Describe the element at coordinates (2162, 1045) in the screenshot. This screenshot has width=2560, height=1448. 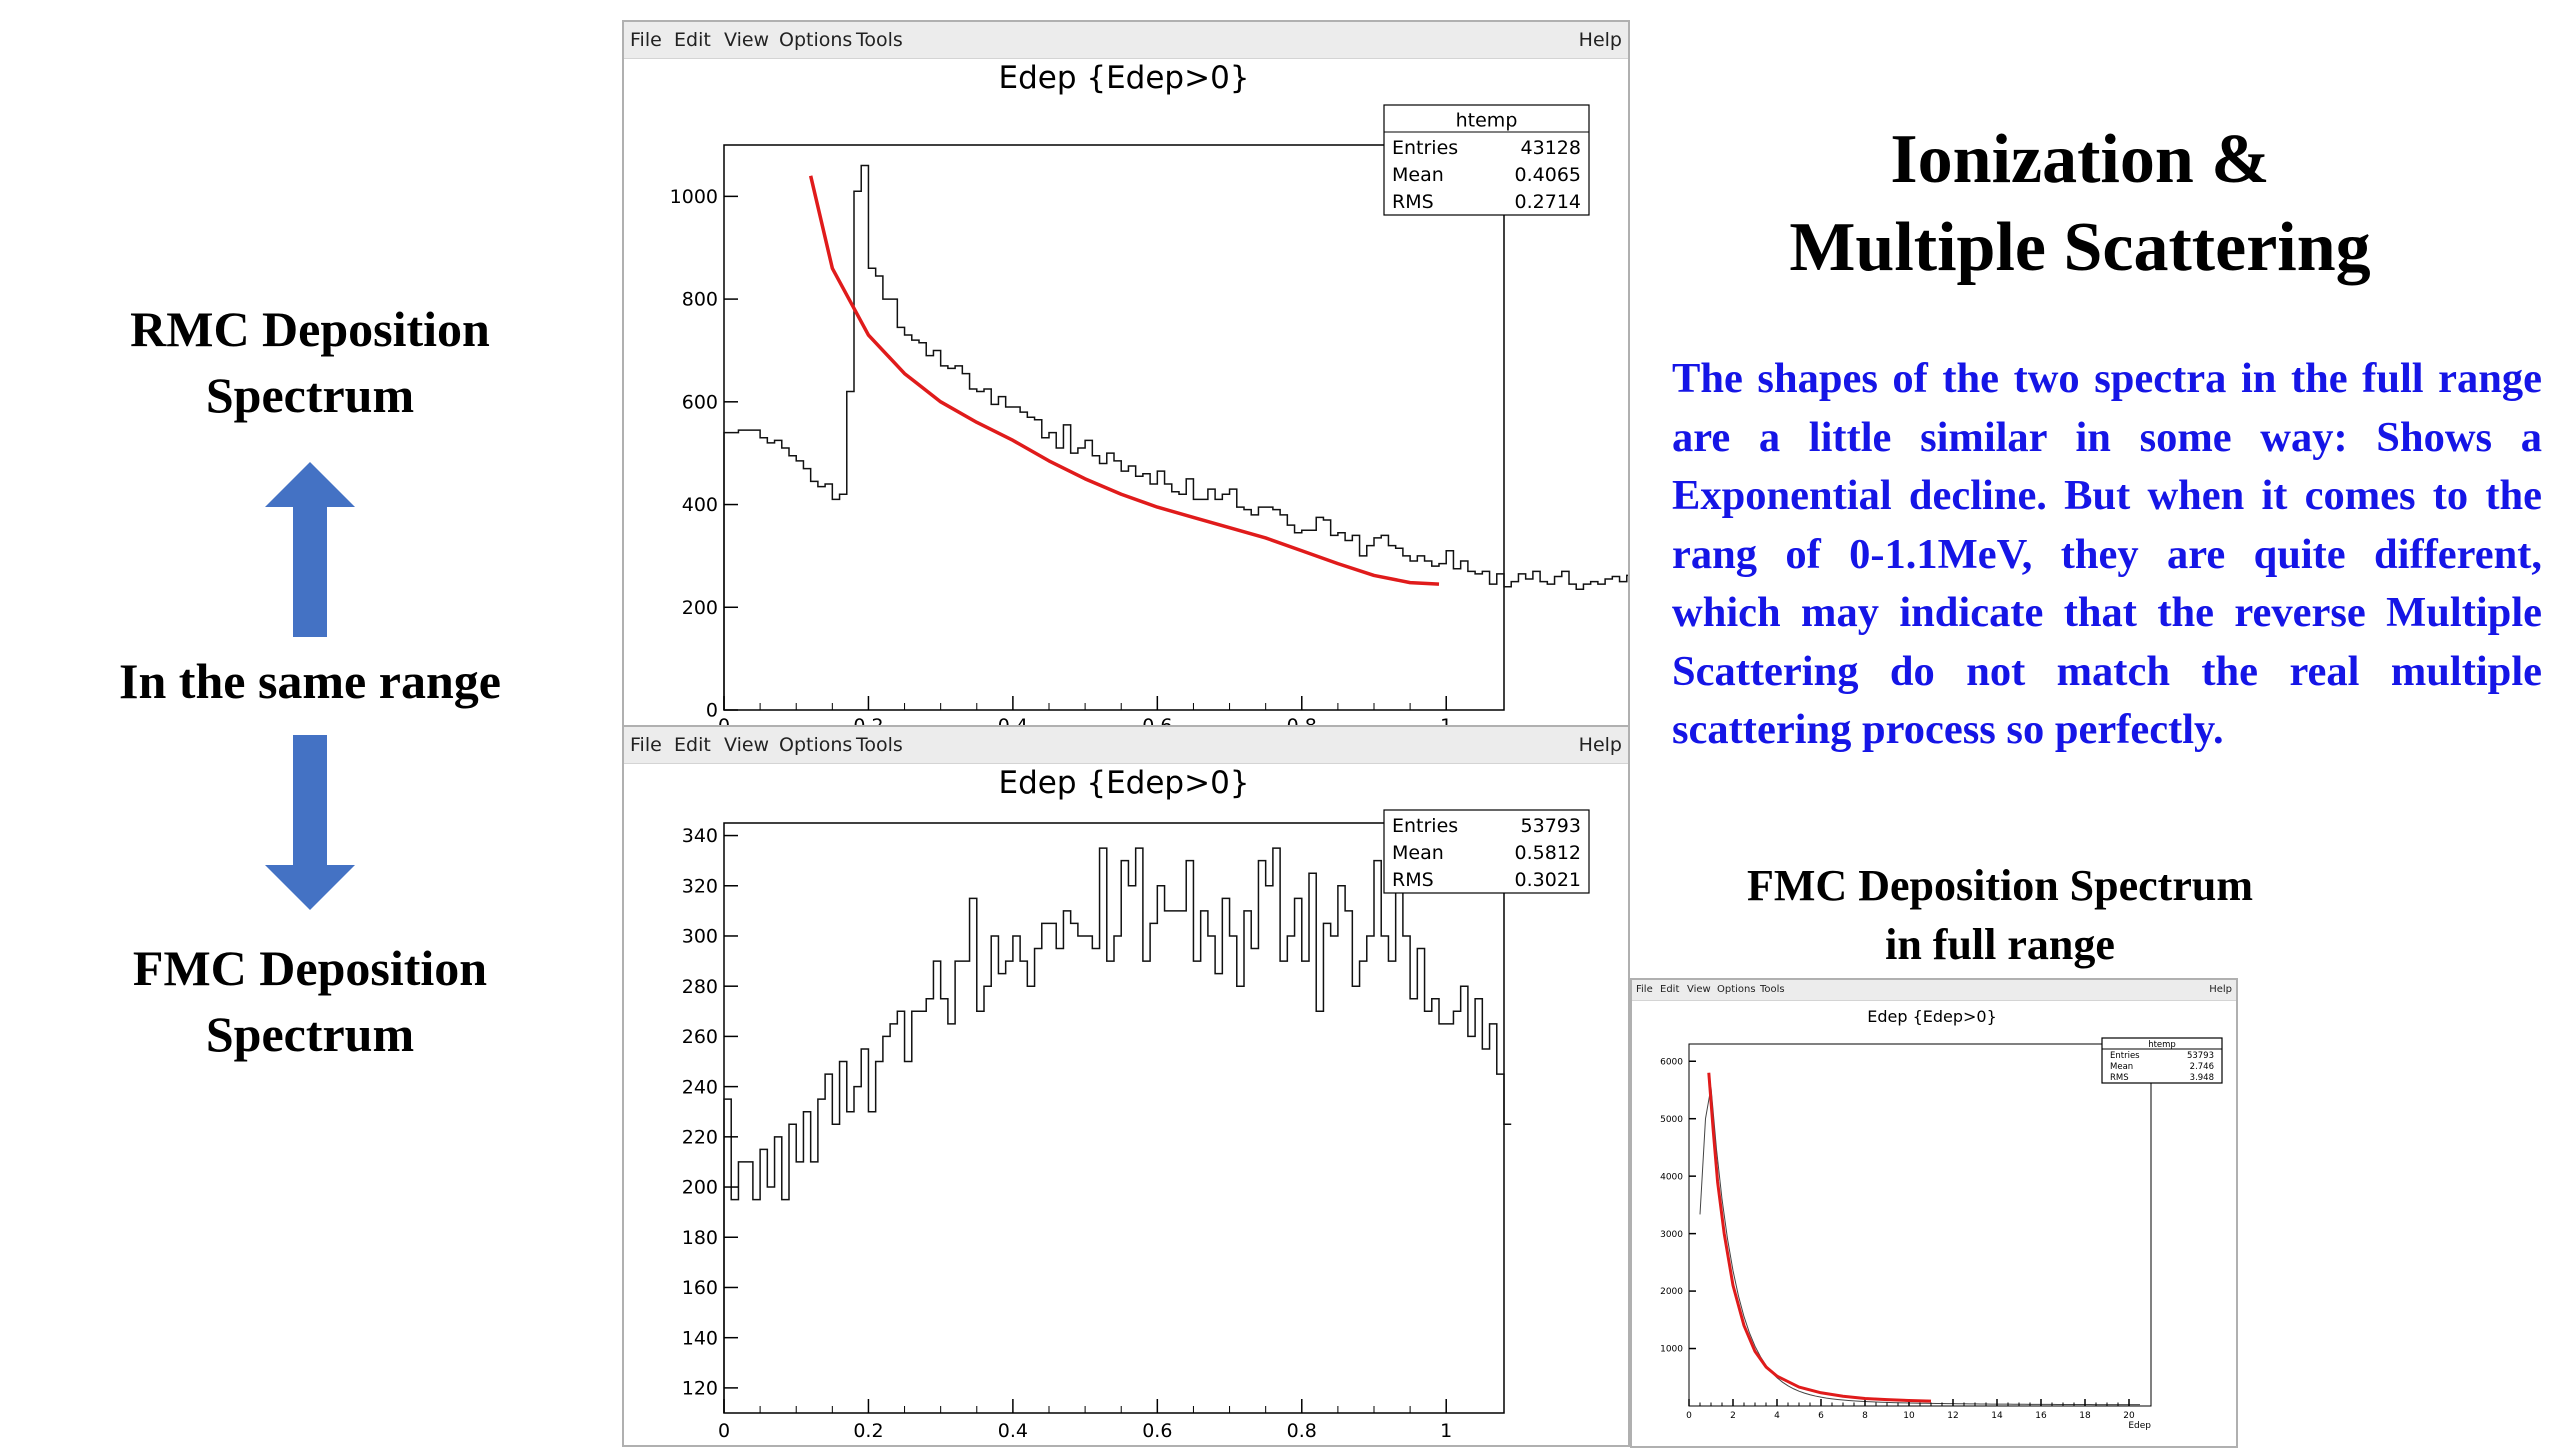
I see `stats-name: htemp` at that location.